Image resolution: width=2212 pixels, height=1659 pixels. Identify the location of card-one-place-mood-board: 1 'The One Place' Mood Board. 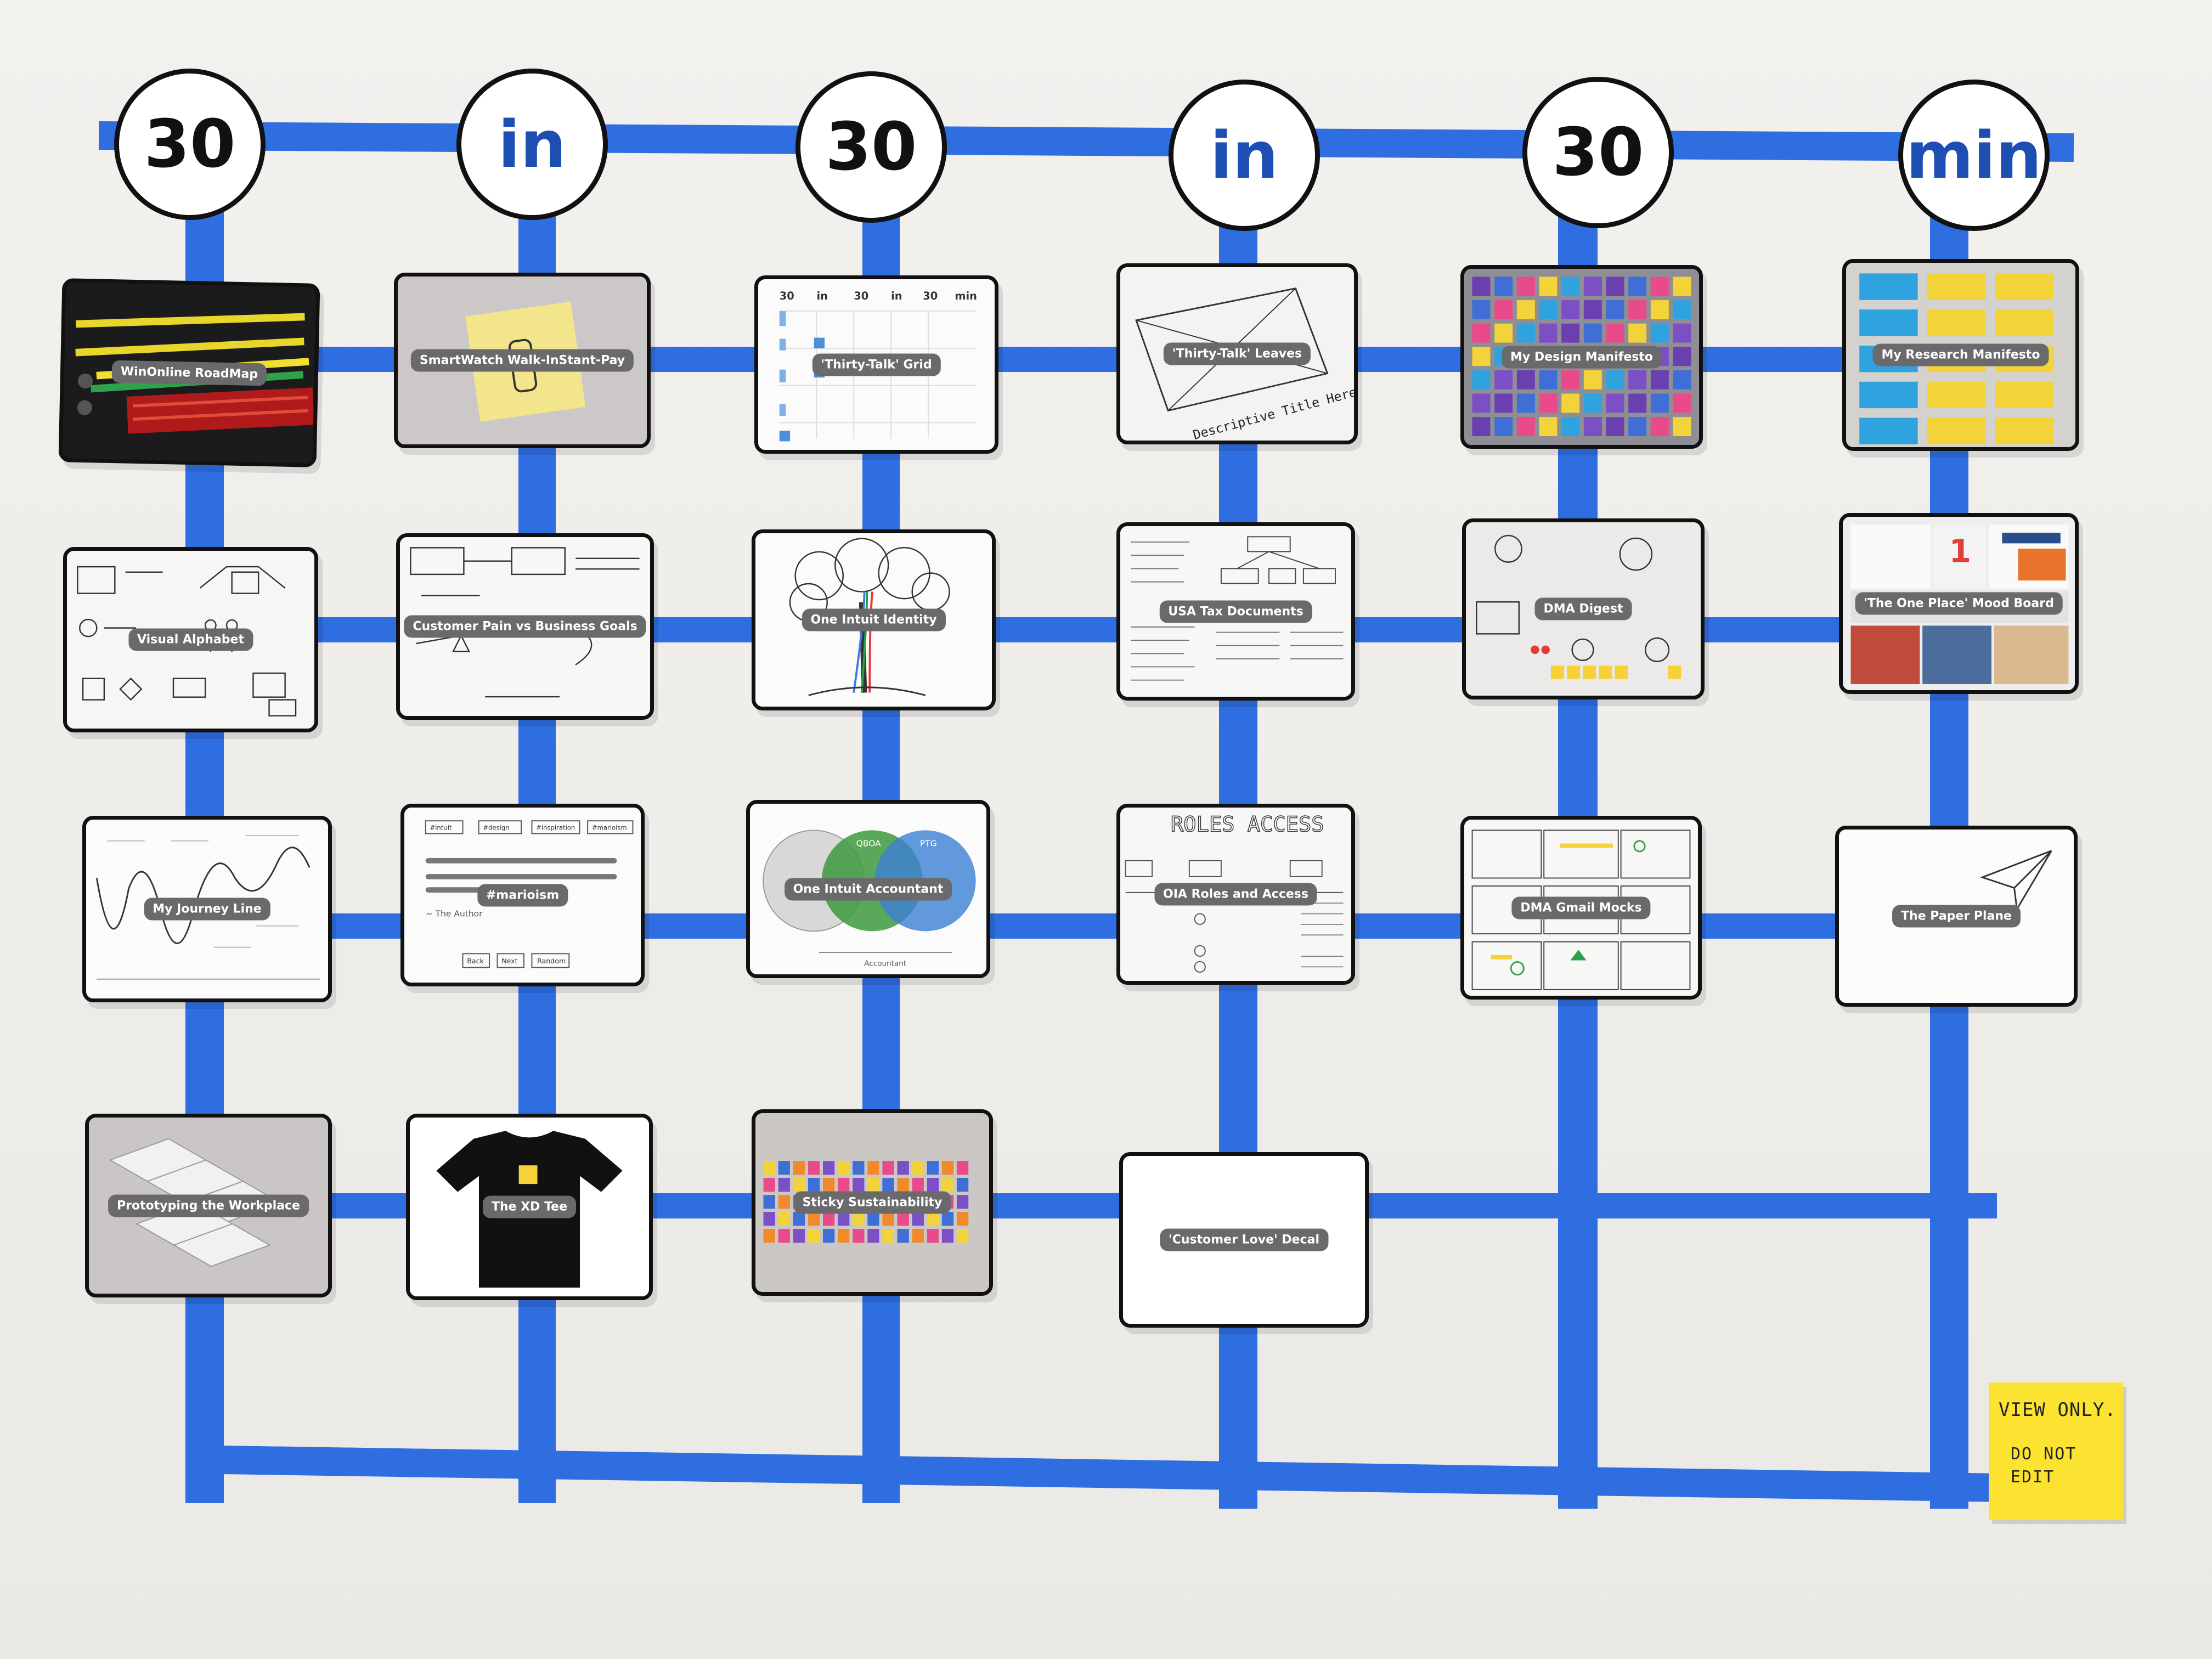
(1959, 603).